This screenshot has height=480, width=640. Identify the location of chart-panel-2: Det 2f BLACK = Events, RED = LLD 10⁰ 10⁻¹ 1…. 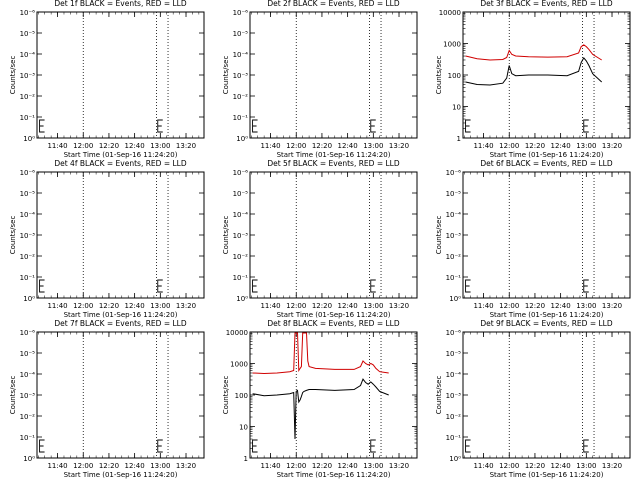
(320, 79).